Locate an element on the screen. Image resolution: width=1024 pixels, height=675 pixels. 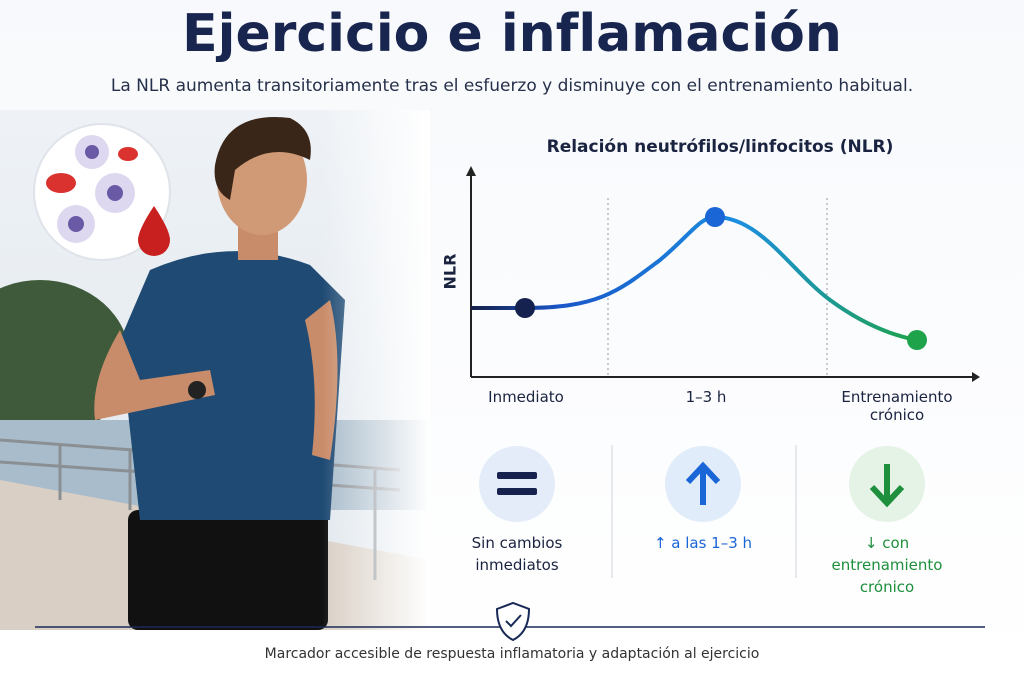
footer-rule is located at coordinates (510, 621).